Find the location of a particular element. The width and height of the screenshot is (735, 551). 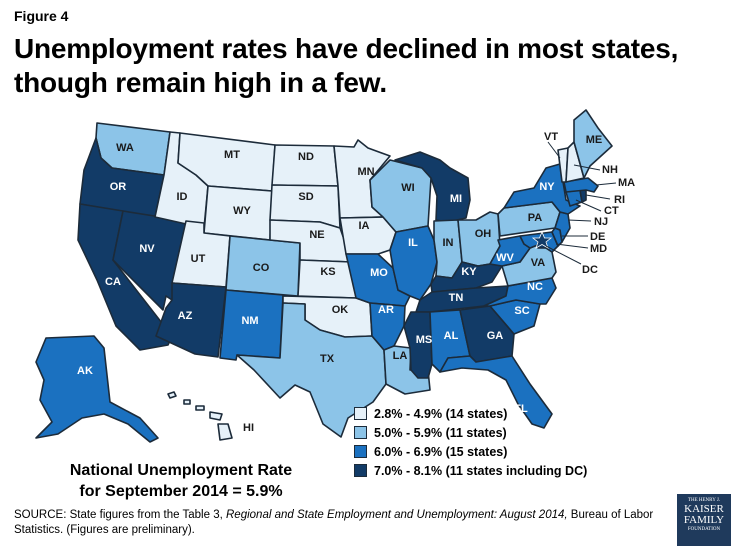

state-label-AK: AK is located at coordinates (85, 371).